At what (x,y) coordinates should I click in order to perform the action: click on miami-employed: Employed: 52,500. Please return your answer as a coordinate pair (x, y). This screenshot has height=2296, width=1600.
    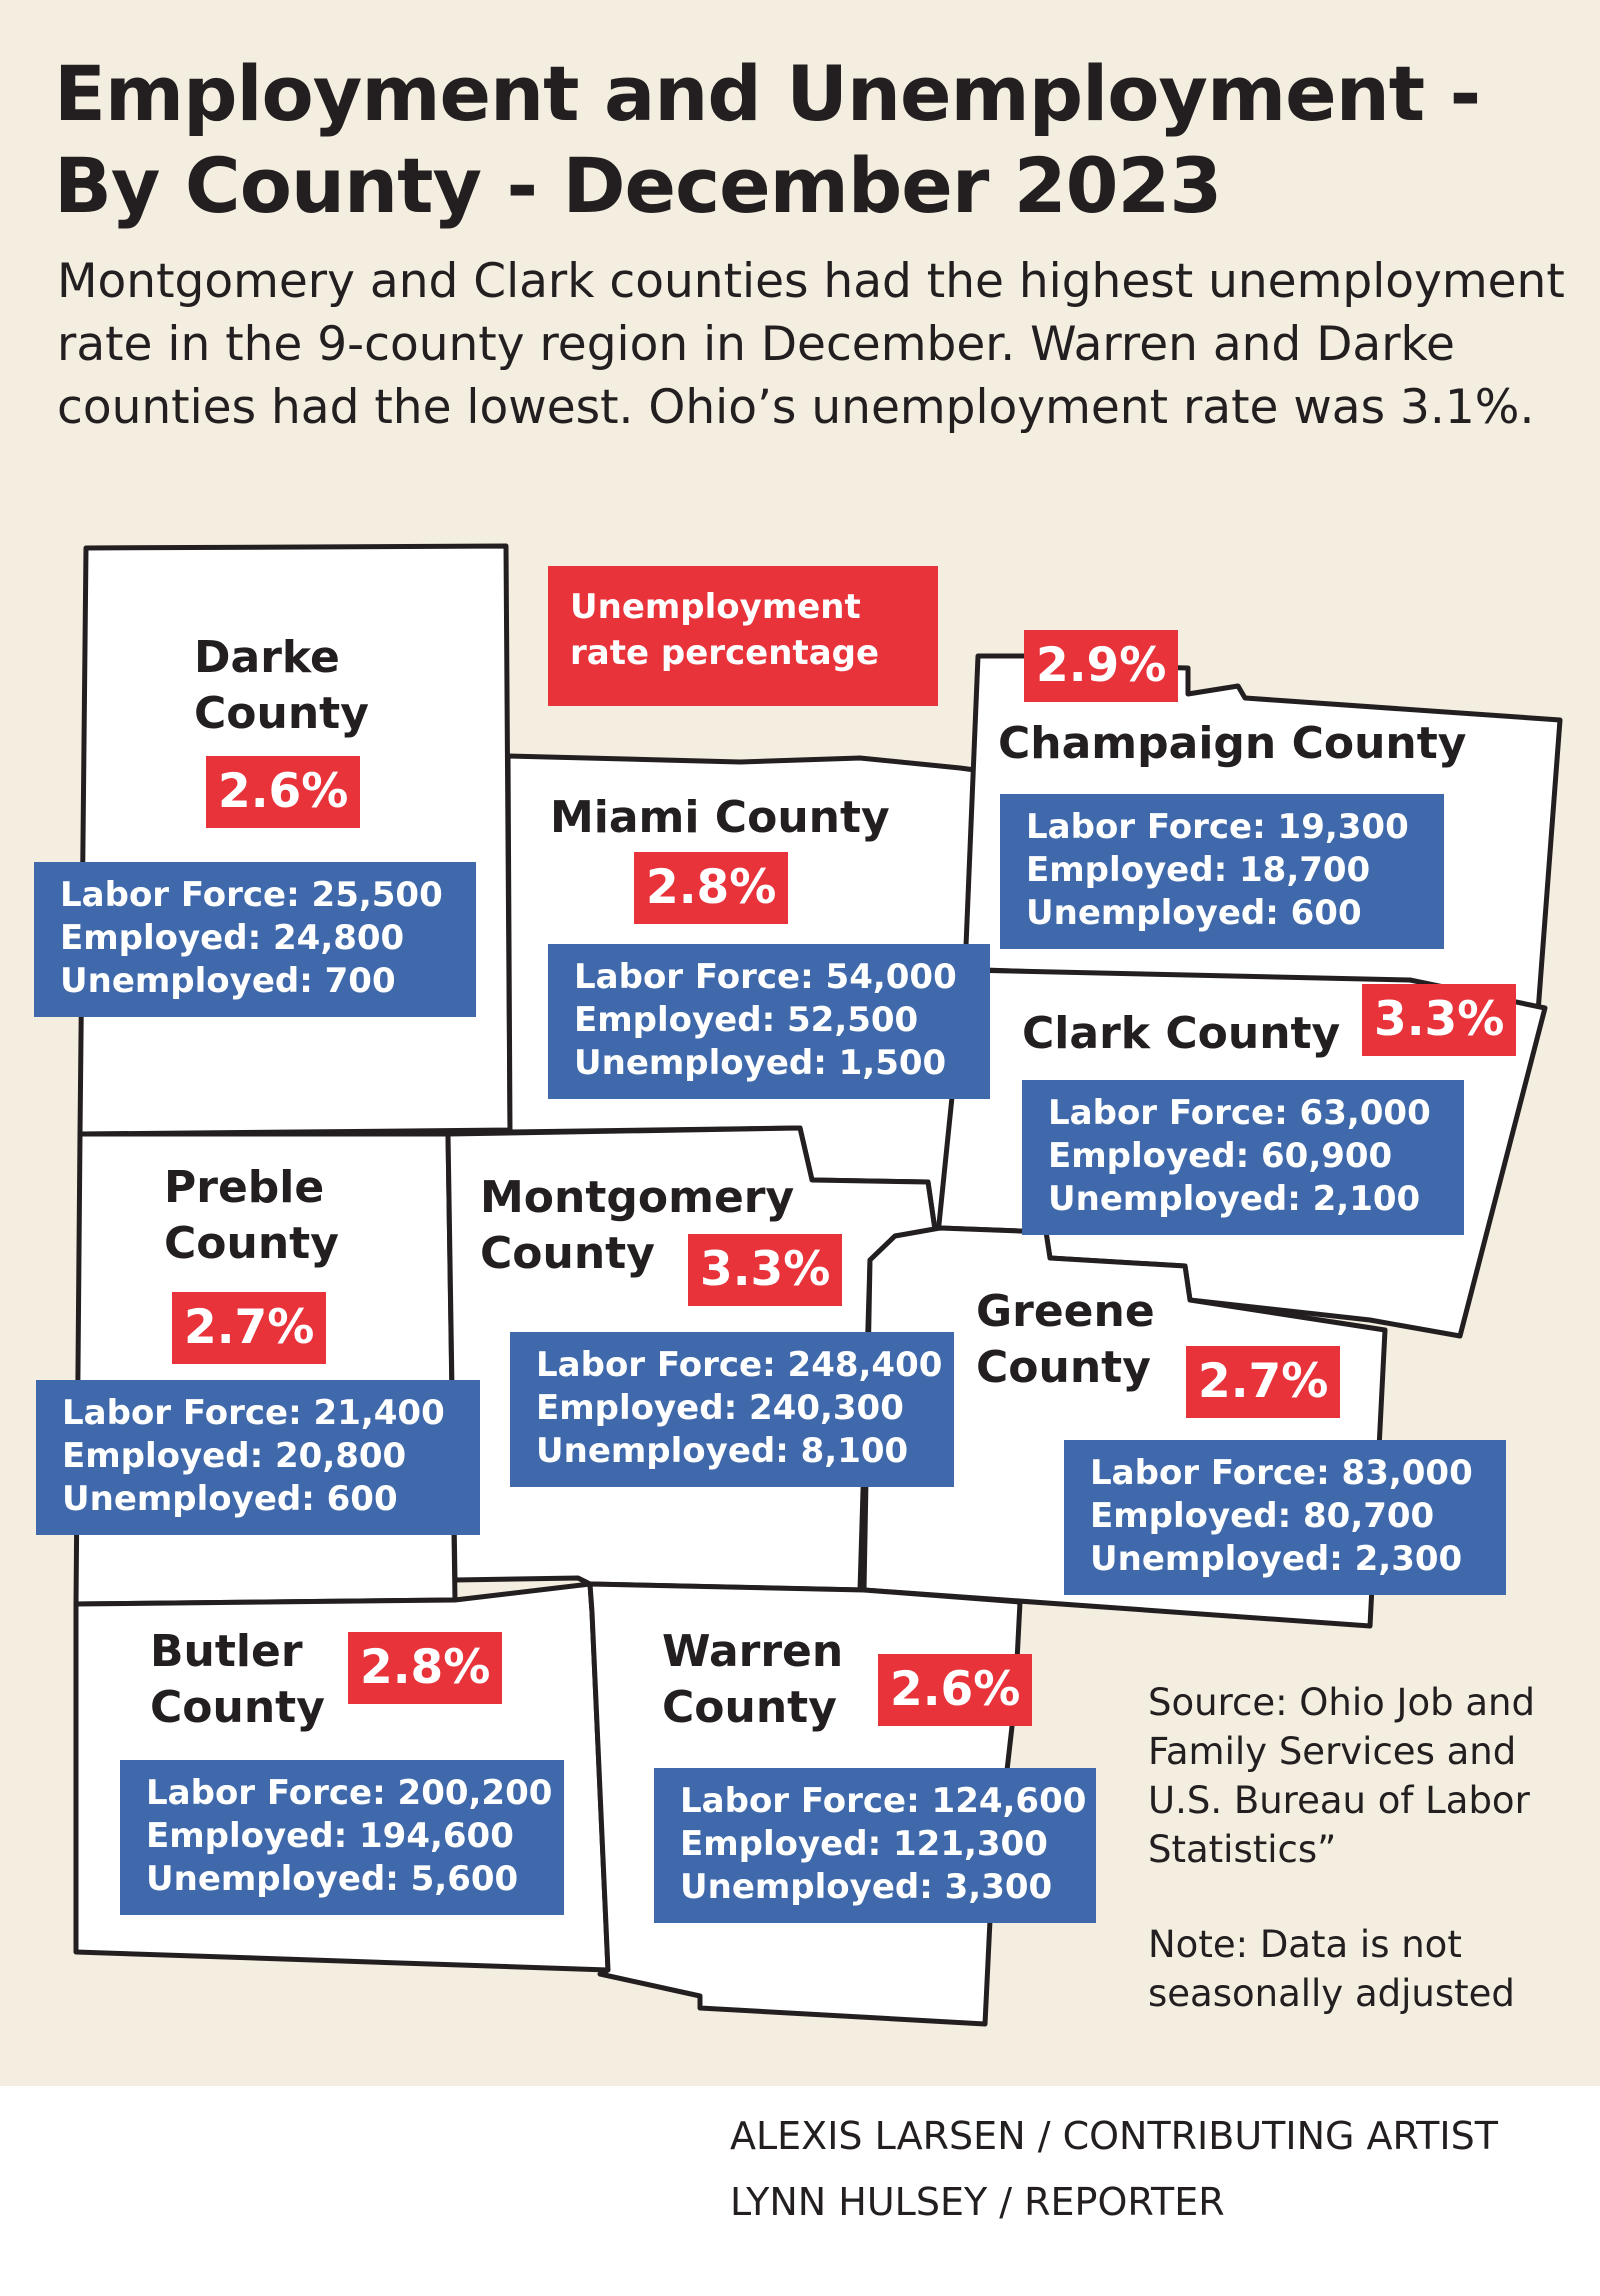
    Looking at the image, I should click on (746, 1020).